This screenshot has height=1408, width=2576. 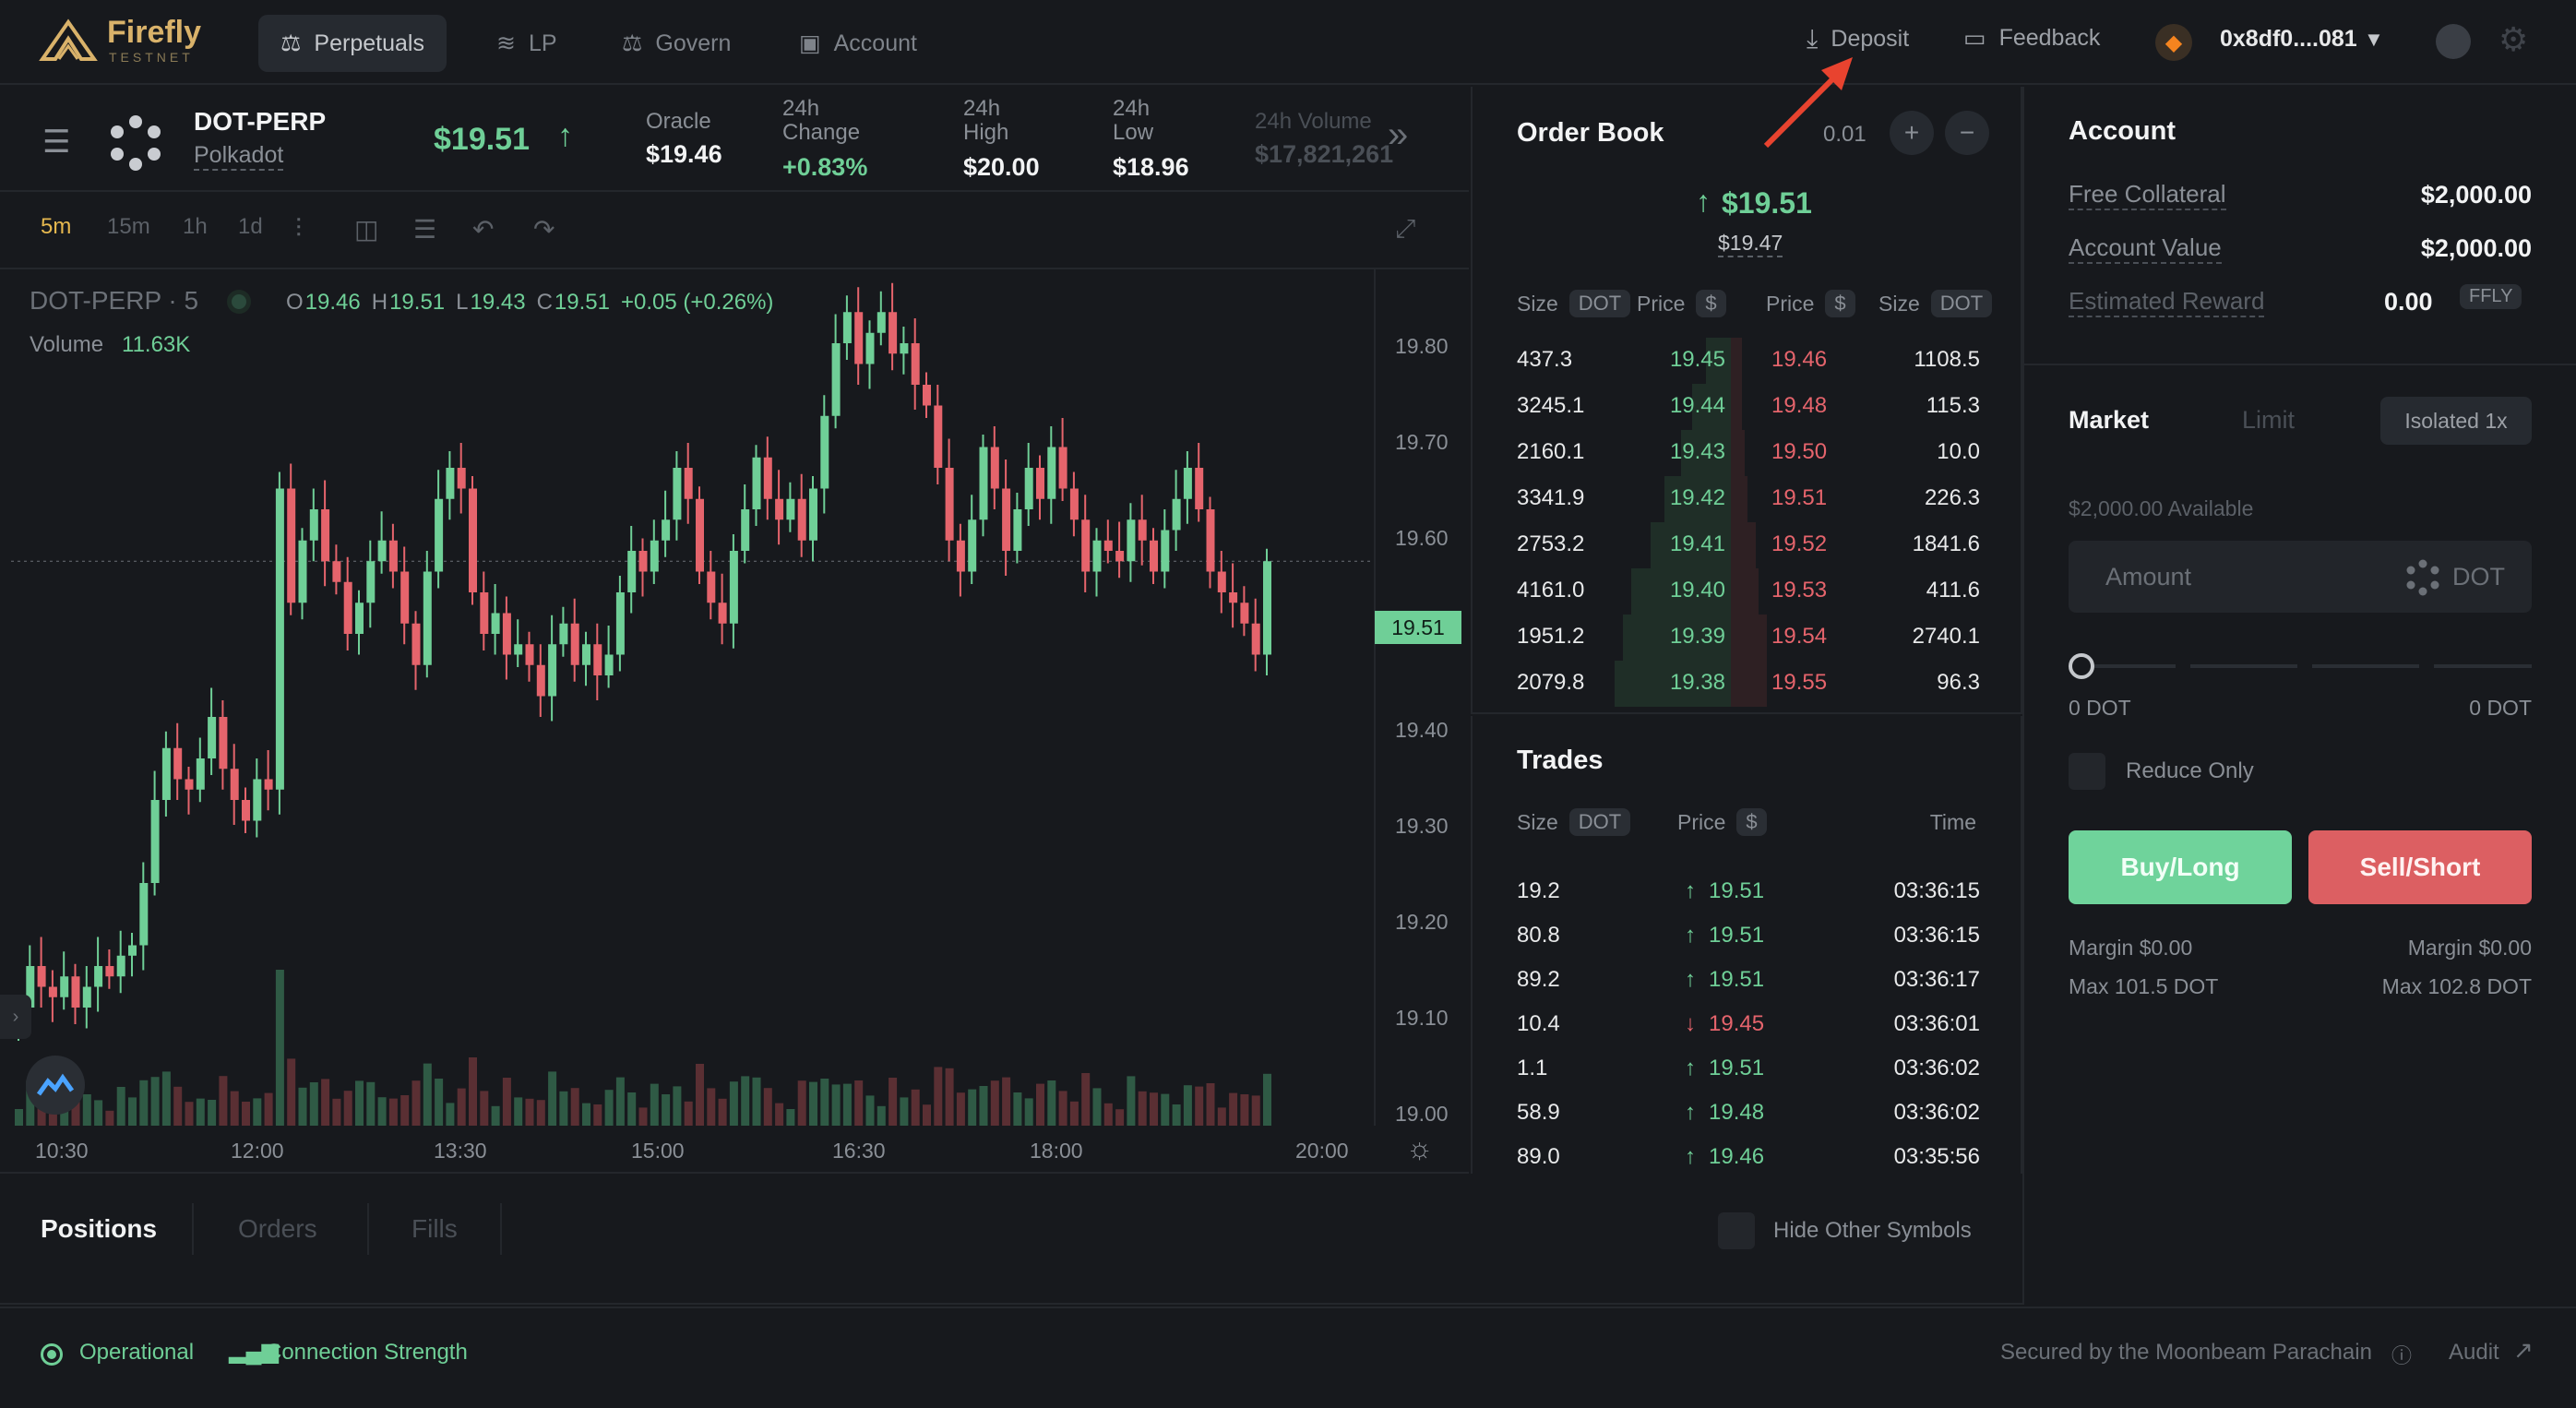 What do you see at coordinates (1799, 682) in the screenshot?
I see `ask-price: 19.55` at bounding box center [1799, 682].